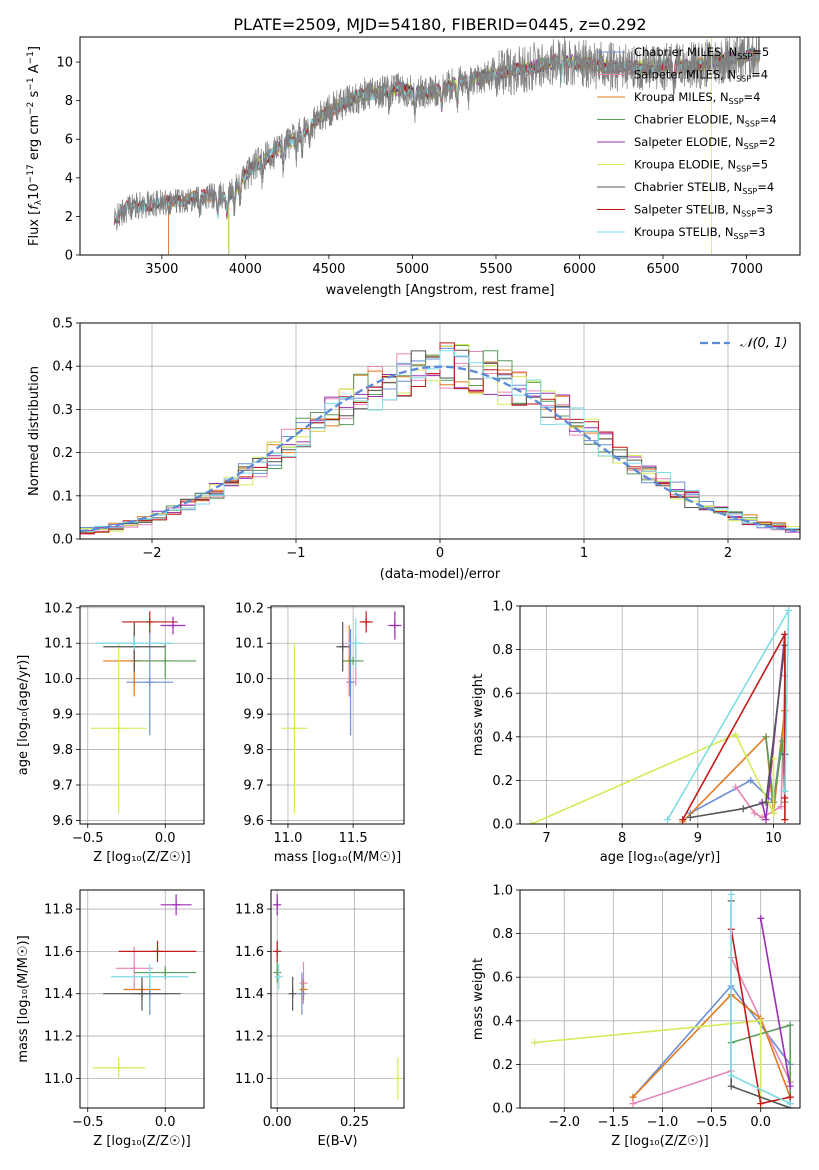 This screenshot has height=1170, width=819. I want to click on x-tick-label: −1.0, so click(663, 1122).